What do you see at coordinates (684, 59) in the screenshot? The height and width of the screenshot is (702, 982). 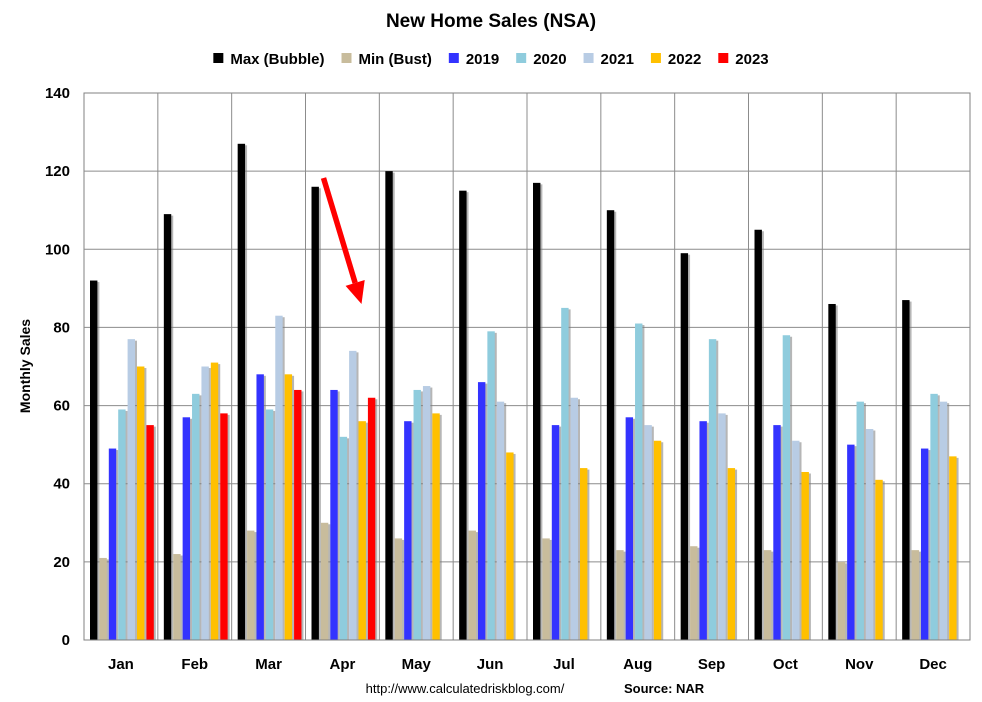 I see `legend-label: 2022` at bounding box center [684, 59].